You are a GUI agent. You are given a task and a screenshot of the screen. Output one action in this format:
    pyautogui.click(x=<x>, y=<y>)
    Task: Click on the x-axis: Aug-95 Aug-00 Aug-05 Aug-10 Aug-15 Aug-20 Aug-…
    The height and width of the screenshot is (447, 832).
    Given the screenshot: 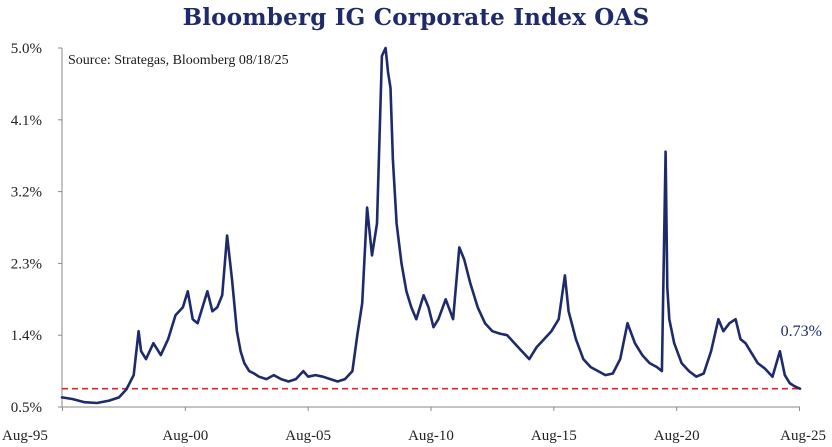 What is the action you would take?
    pyautogui.click(x=414, y=425)
    